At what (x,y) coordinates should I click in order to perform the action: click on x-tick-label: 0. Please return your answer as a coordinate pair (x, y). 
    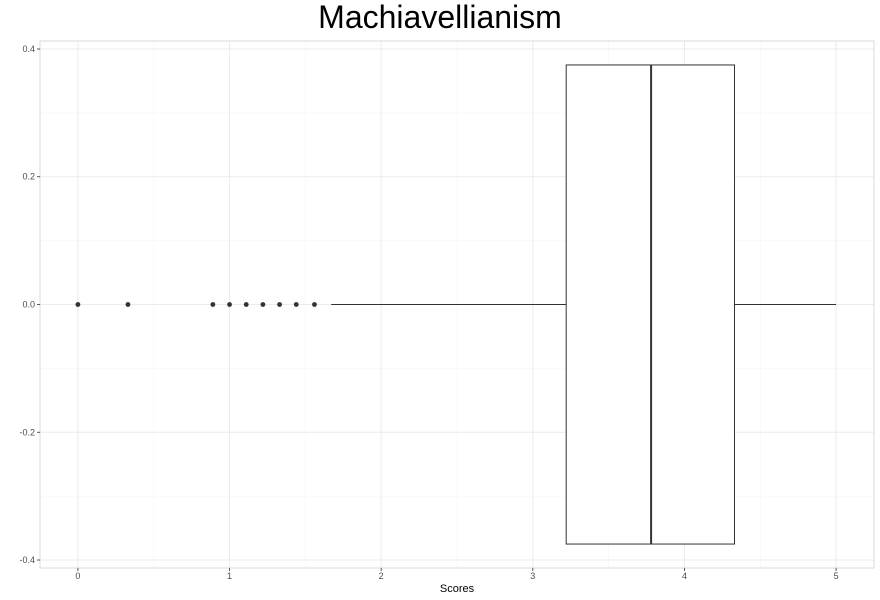
    Looking at the image, I should click on (77, 576).